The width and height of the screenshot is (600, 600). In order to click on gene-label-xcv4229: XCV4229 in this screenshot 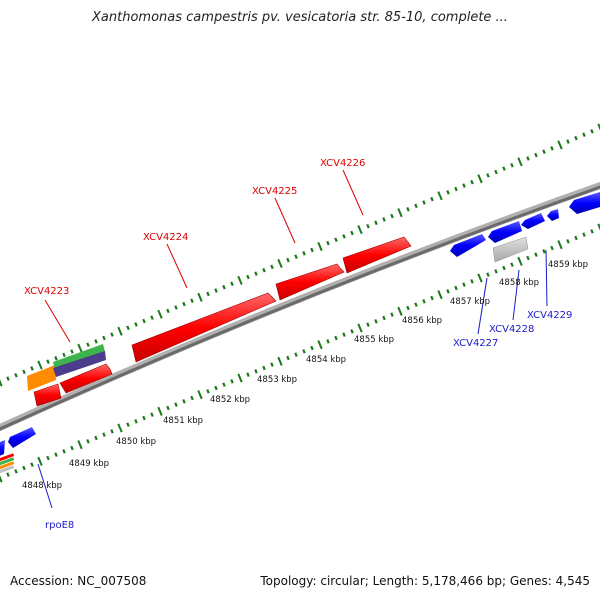, I will do `click(549, 315)`.